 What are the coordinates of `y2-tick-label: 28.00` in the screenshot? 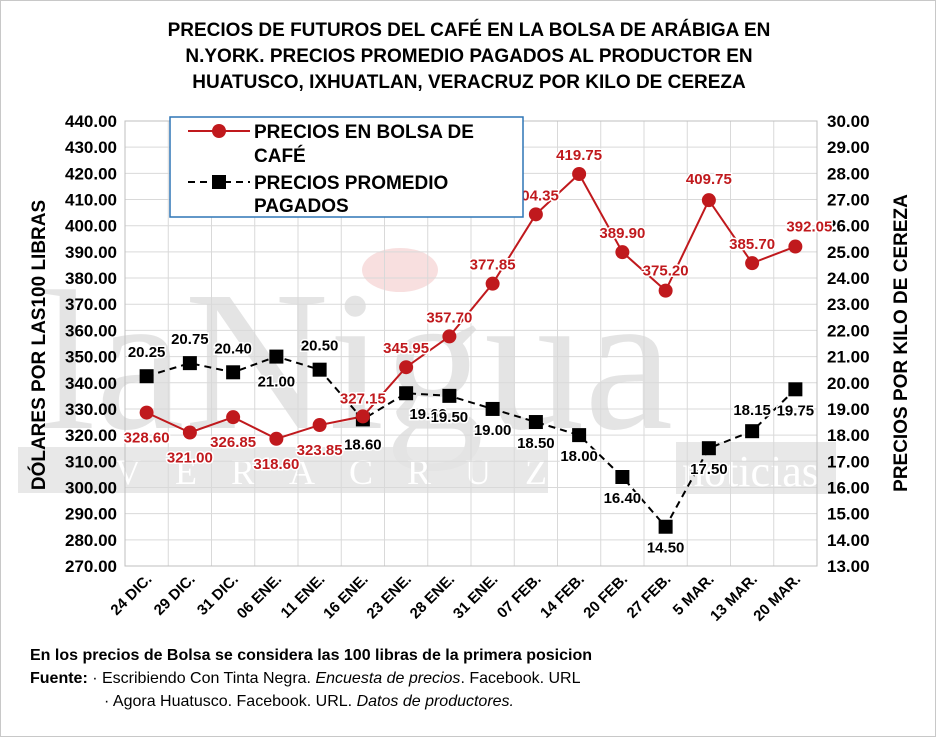 It's located at (848, 173).